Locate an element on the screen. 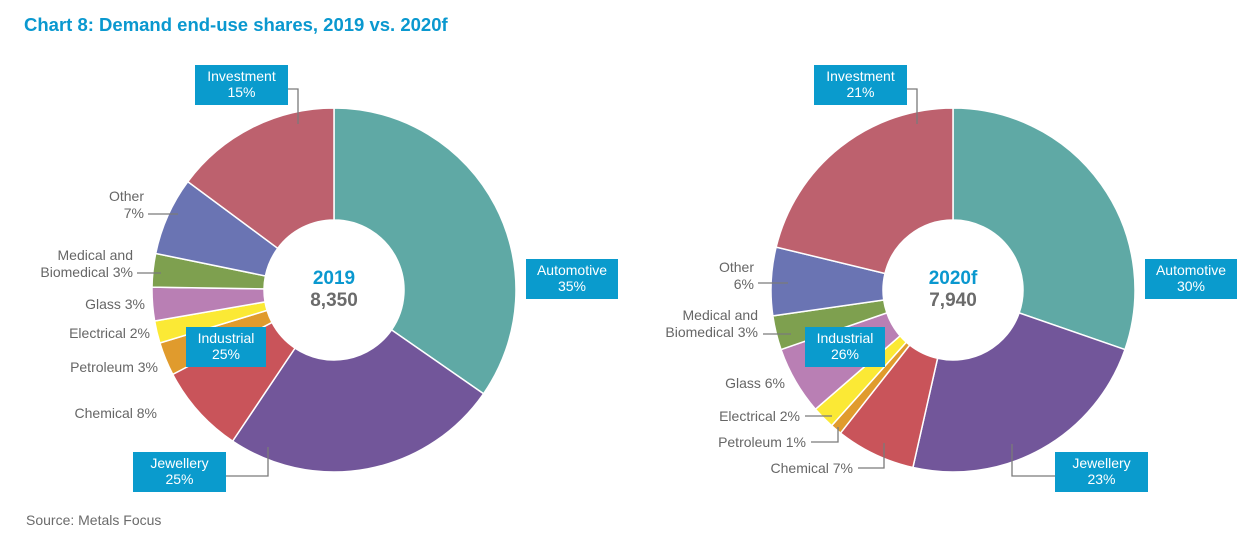  data-label-petroleum: Petroleum 1% is located at coordinates (762, 442).